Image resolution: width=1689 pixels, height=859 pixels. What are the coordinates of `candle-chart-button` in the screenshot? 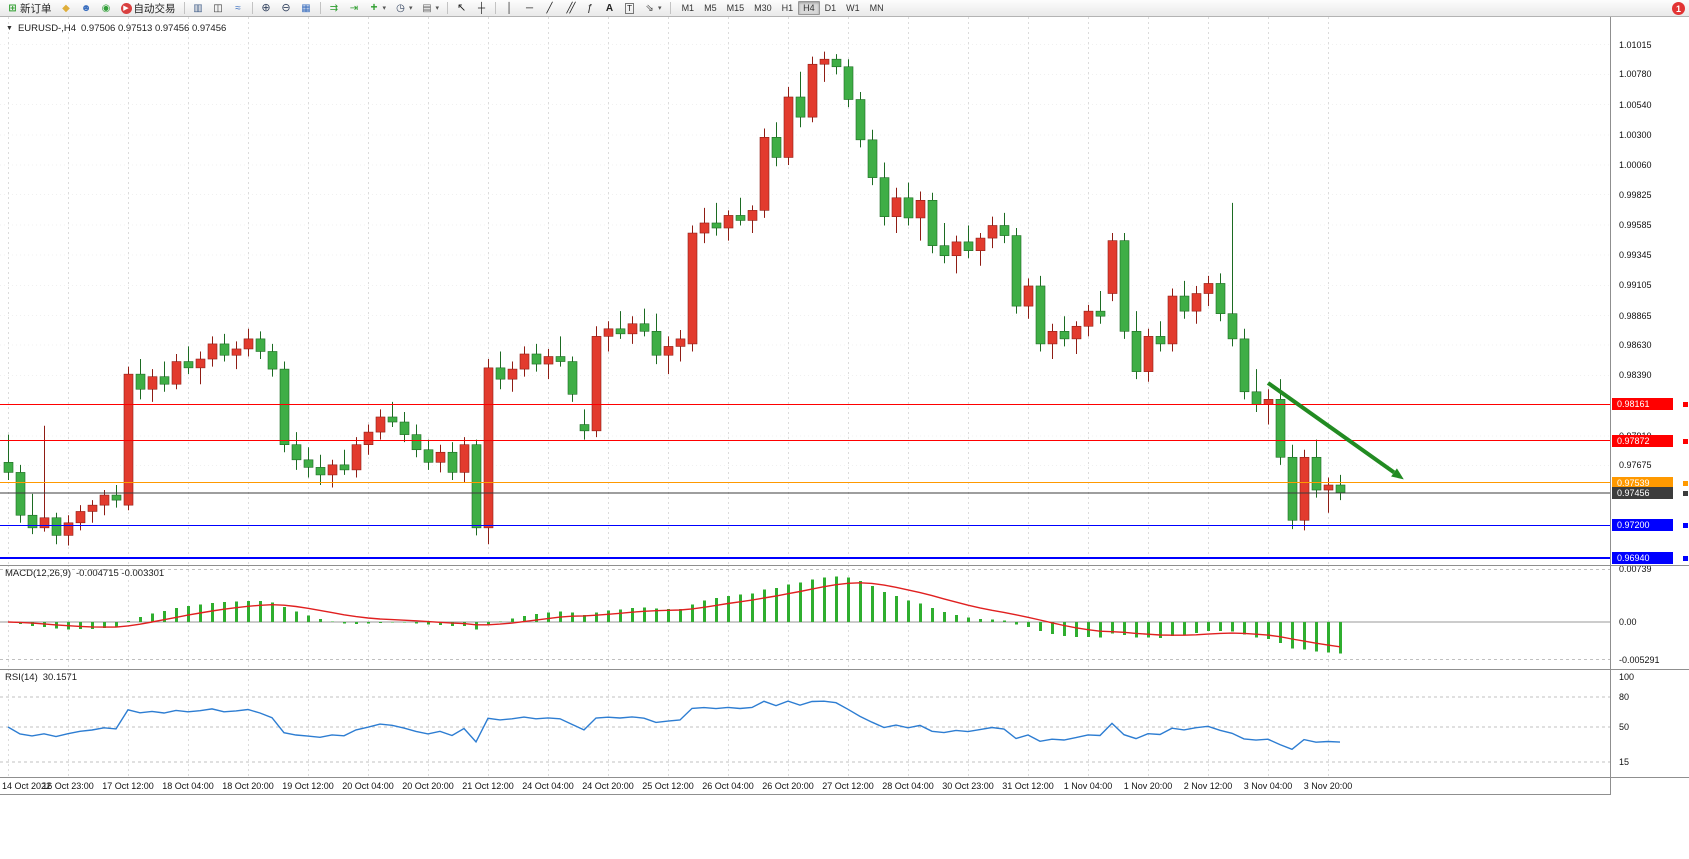 It's located at (218, 8).